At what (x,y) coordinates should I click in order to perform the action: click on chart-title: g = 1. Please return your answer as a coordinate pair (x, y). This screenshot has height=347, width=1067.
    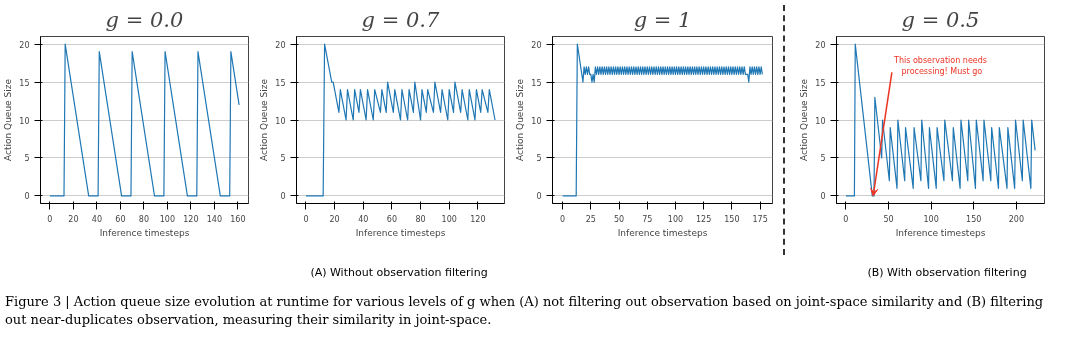
    Looking at the image, I should click on (662, 19).